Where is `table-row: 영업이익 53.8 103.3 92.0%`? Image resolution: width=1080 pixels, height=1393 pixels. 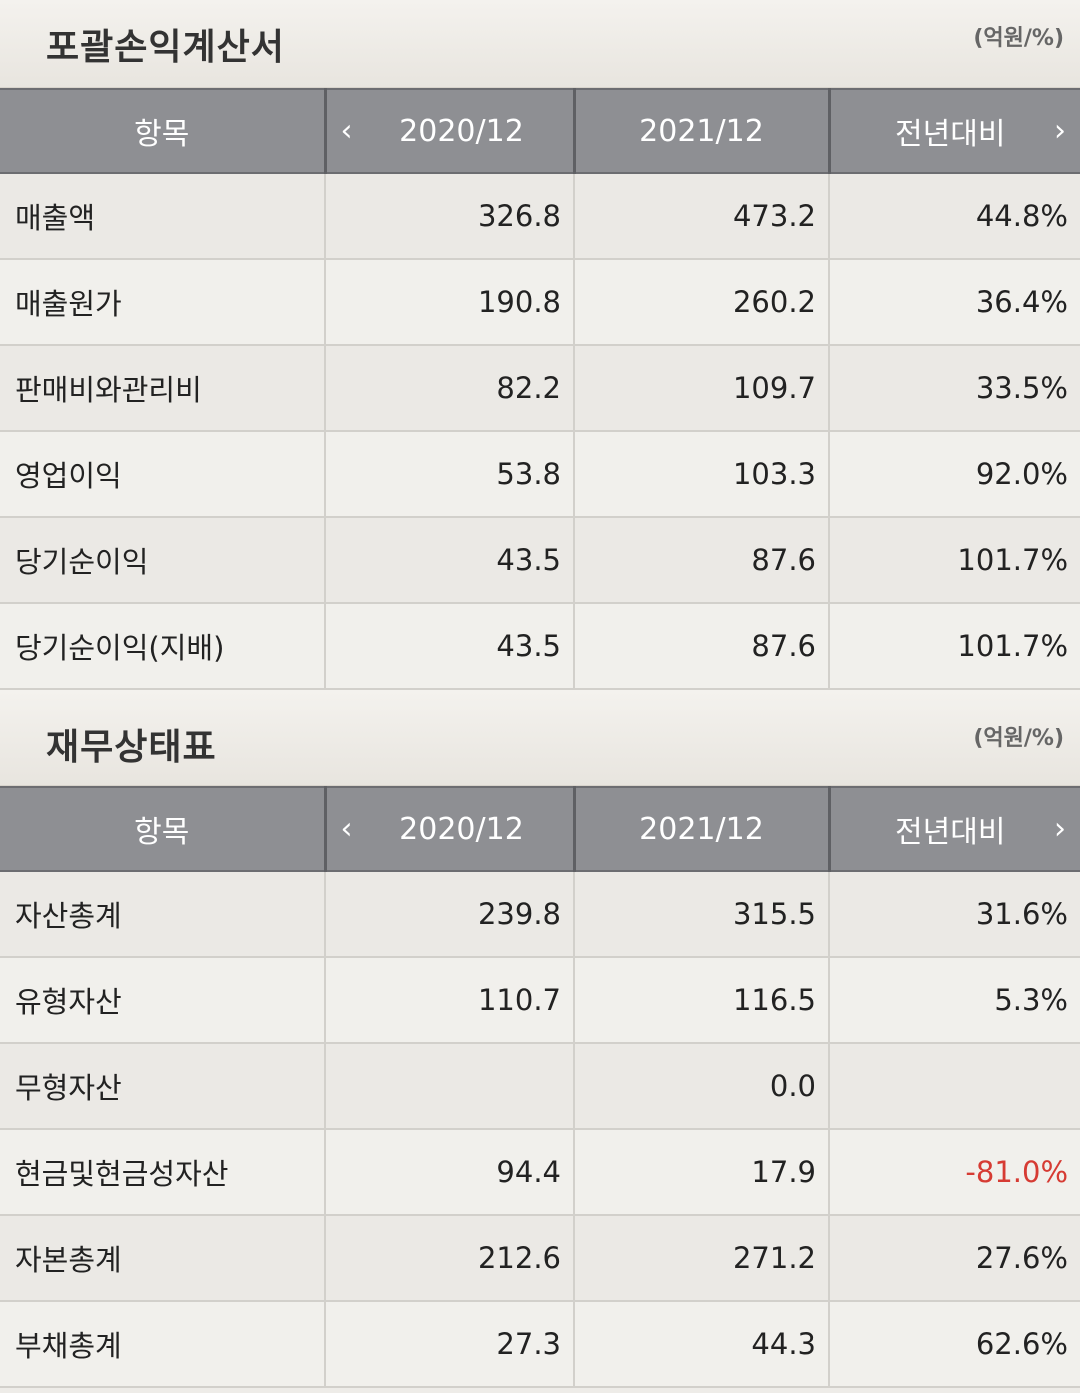 table-row: 영업이익 53.8 103.3 92.0% is located at coordinates (540, 474).